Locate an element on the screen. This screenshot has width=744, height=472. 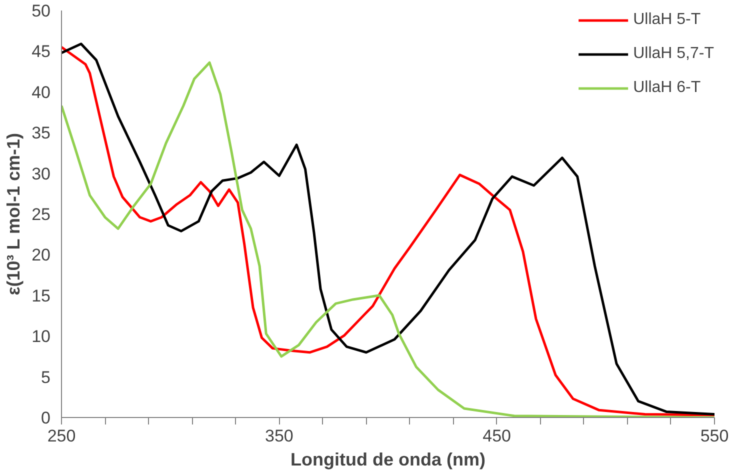
y-tick-label: 40 is located at coordinates (41, 92).